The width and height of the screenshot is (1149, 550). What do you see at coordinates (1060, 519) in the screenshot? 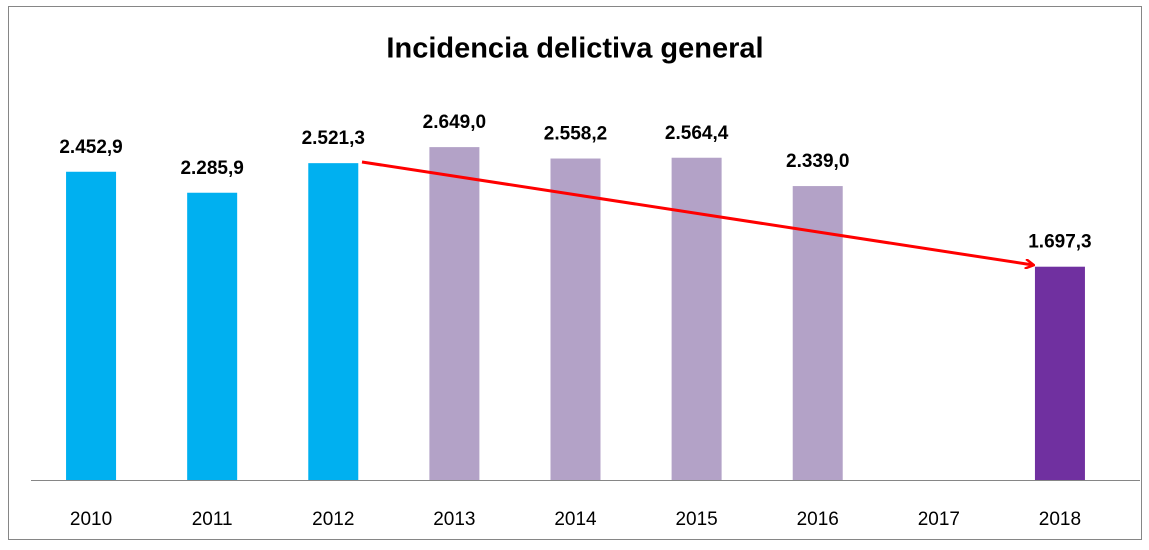
I see `x-tick-label: 2018` at bounding box center [1060, 519].